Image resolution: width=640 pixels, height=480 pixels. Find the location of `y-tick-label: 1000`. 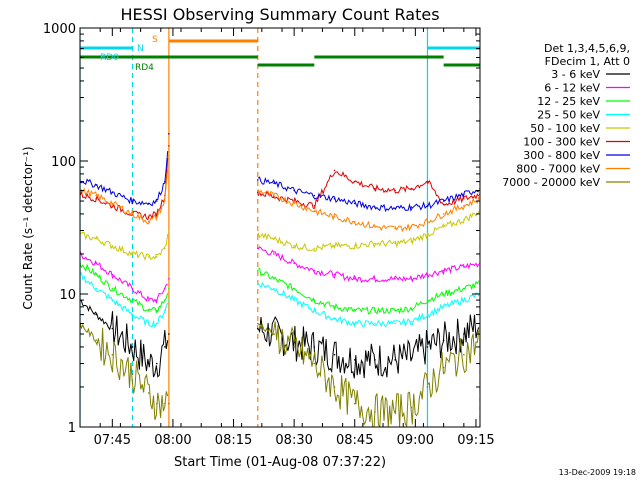

y-tick-label: 1000 is located at coordinates (59, 29).